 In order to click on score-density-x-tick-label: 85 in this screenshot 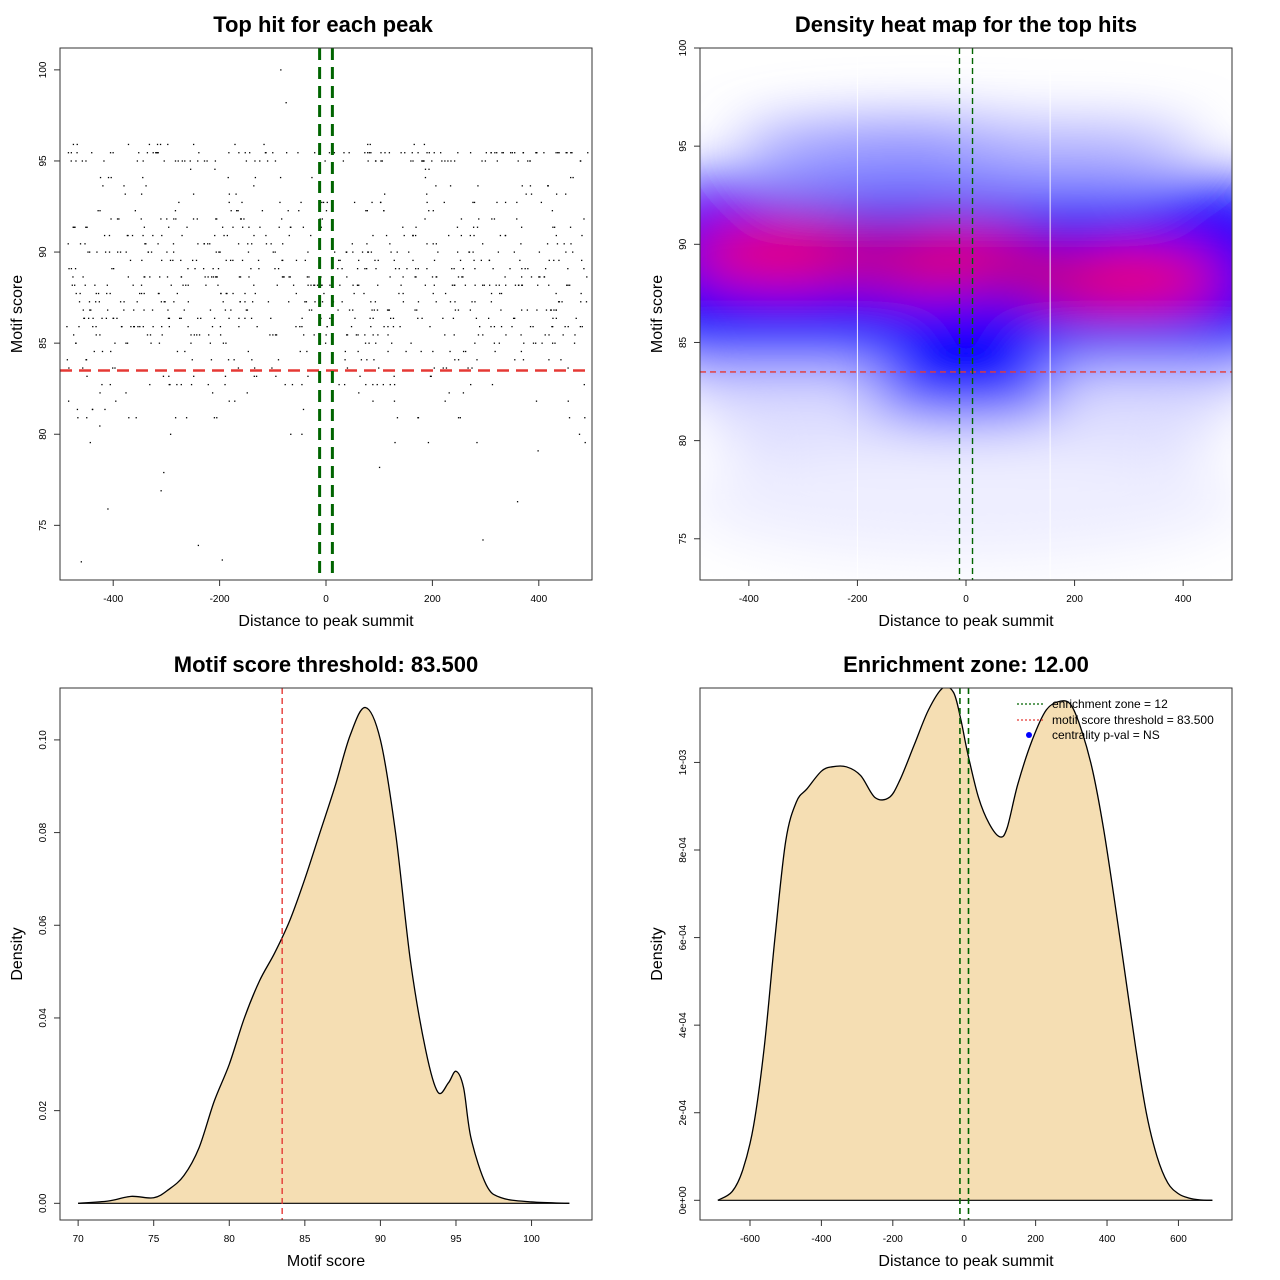, I will do `click(305, 1239)`.